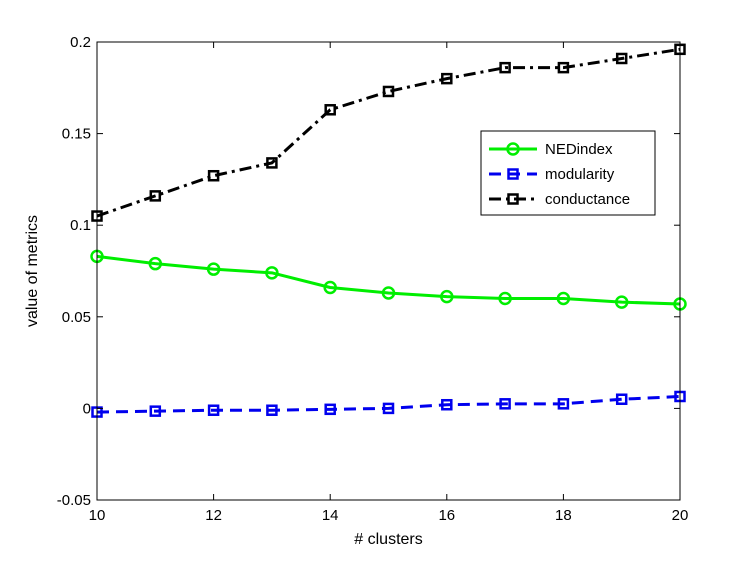 The width and height of the screenshot is (747, 562). Describe the element at coordinates (587, 199) in the screenshot. I see `legend-label: conductance` at that location.